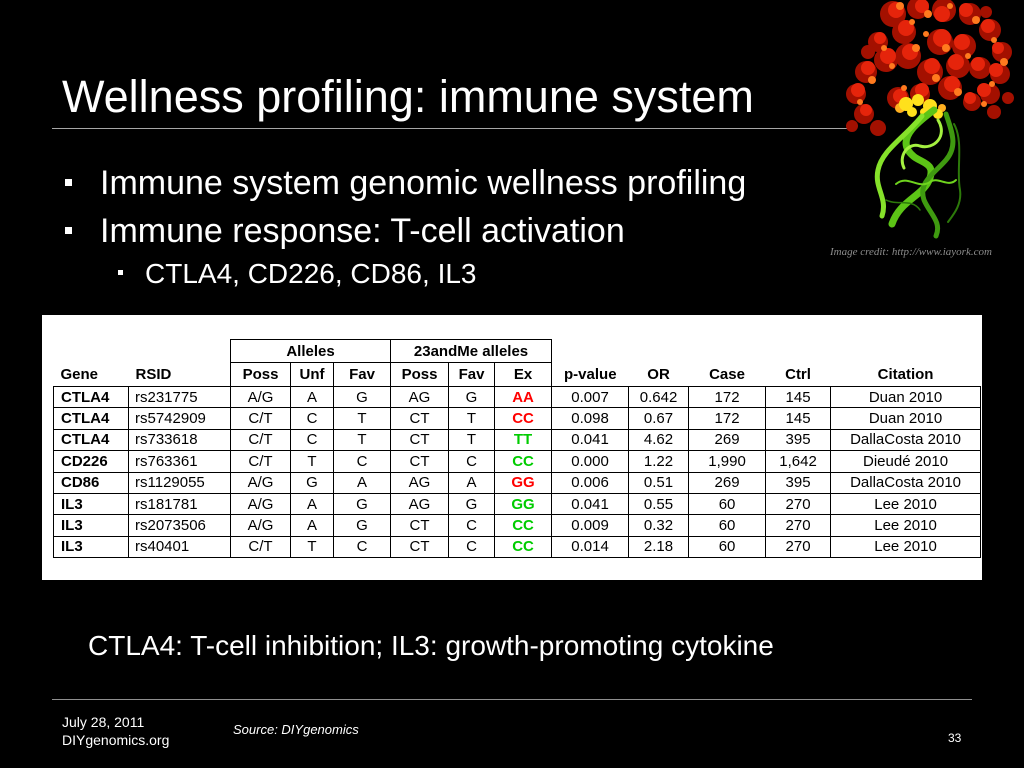 Image resolution: width=1024 pixels, height=768 pixels. What do you see at coordinates (659, 525) in the screenshot?
I see `cell-odds-ratio: 0.32` at bounding box center [659, 525].